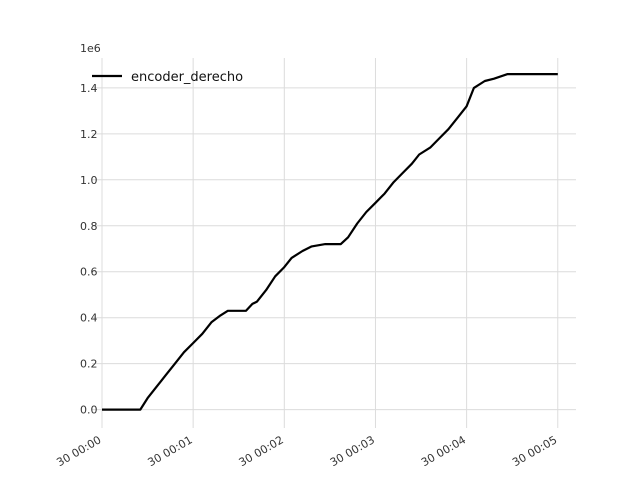  Describe the element at coordinates (352, 451) in the screenshot. I see `x-tick-label: 30 00:03` at that location.